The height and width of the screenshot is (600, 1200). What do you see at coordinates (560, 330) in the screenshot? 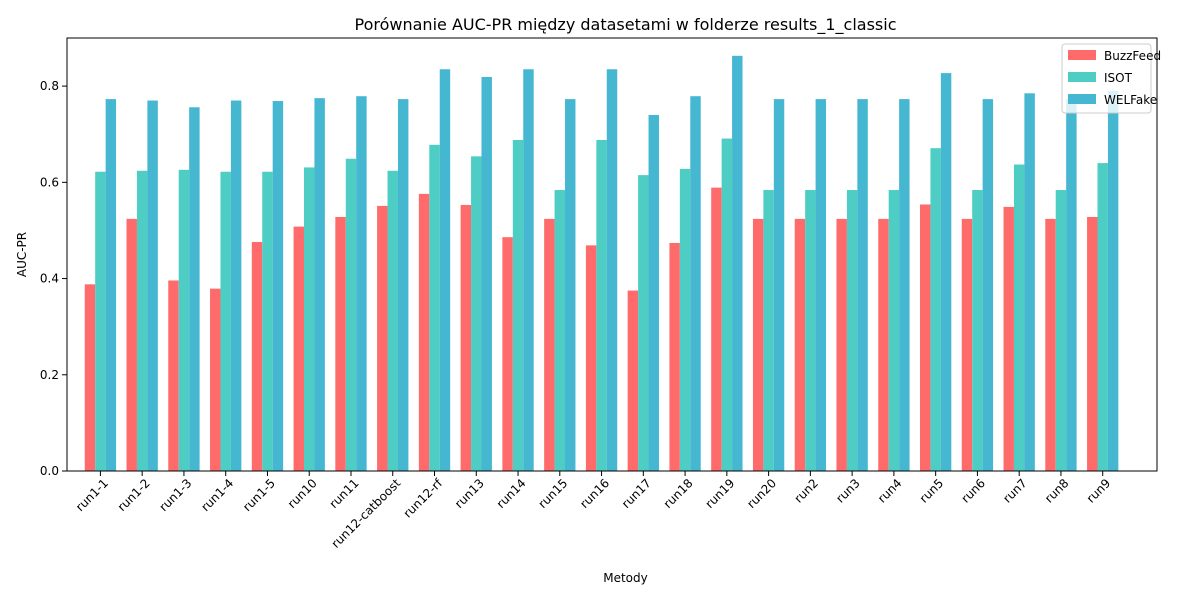
I see `bar-isot-run15` at bounding box center [560, 330].